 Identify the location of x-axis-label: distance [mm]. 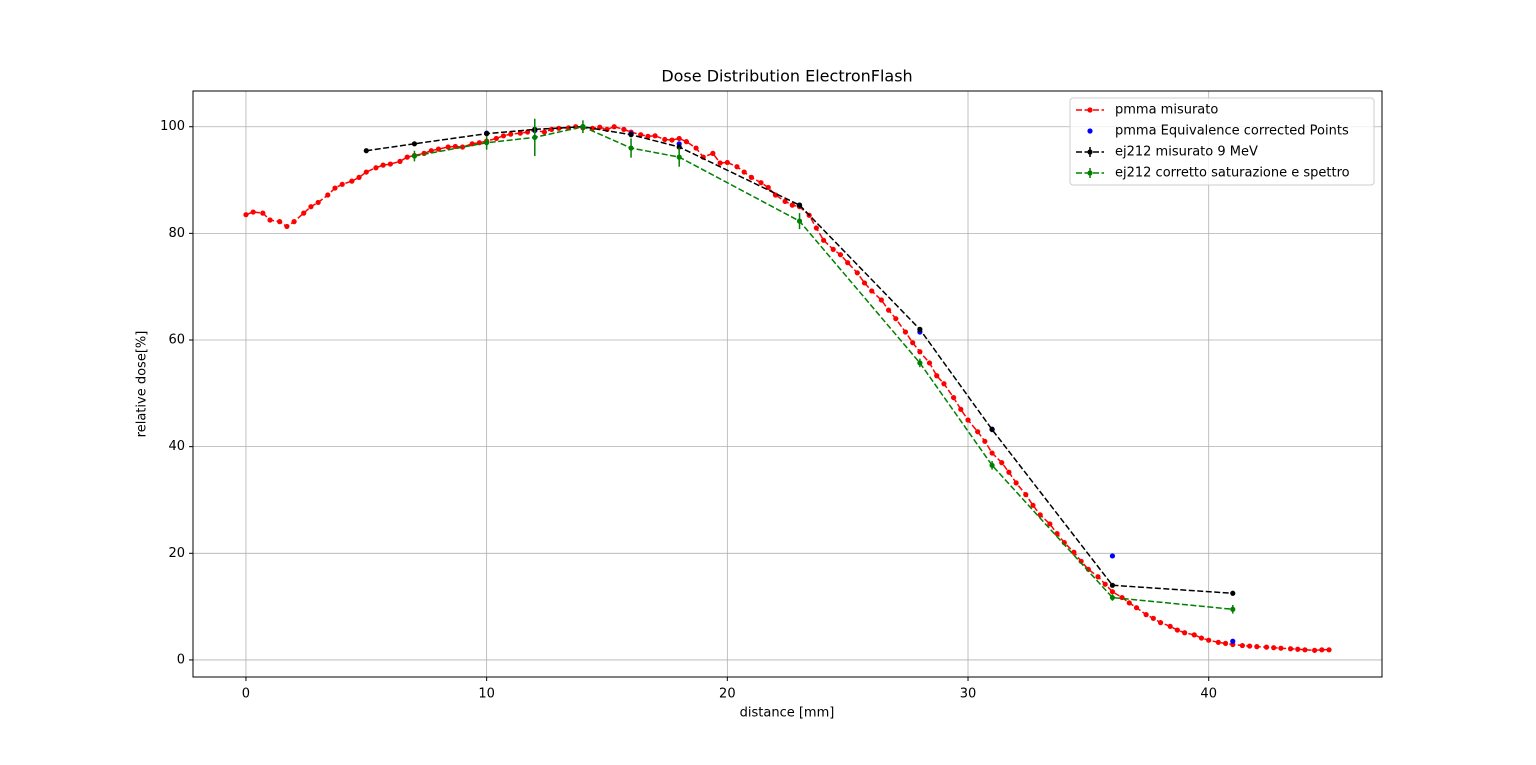
(787, 713).